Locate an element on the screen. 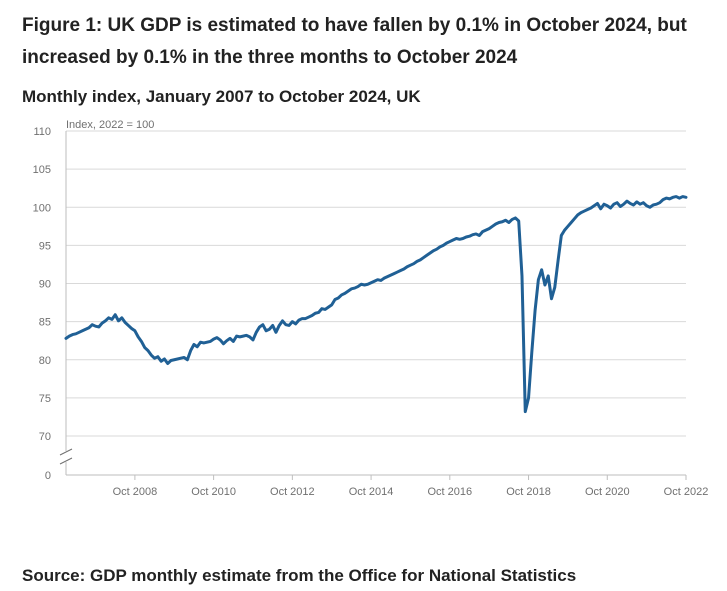  y-tick-label: 105 is located at coordinates (42, 170).